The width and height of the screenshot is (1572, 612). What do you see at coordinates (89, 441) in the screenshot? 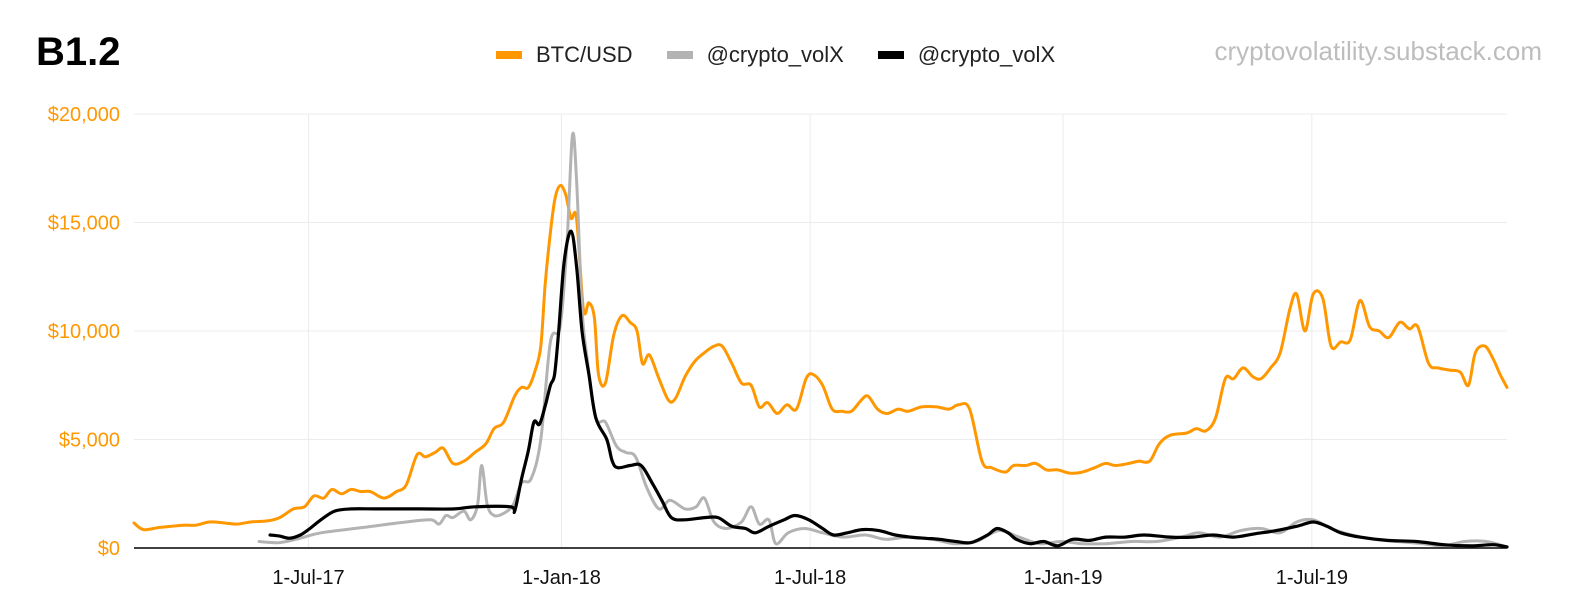
I see `y-tick-label: $5,000` at bounding box center [89, 441].